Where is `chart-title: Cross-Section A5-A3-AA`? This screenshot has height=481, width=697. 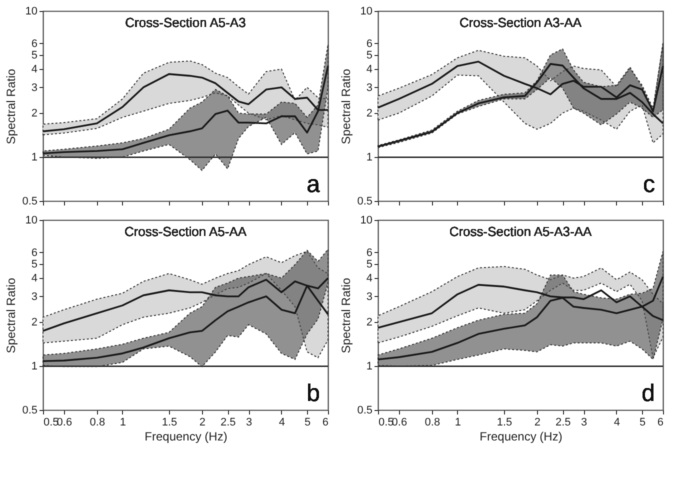 chart-title: Cross-Section A5-A3-AA is located at coordinates (520, 231).